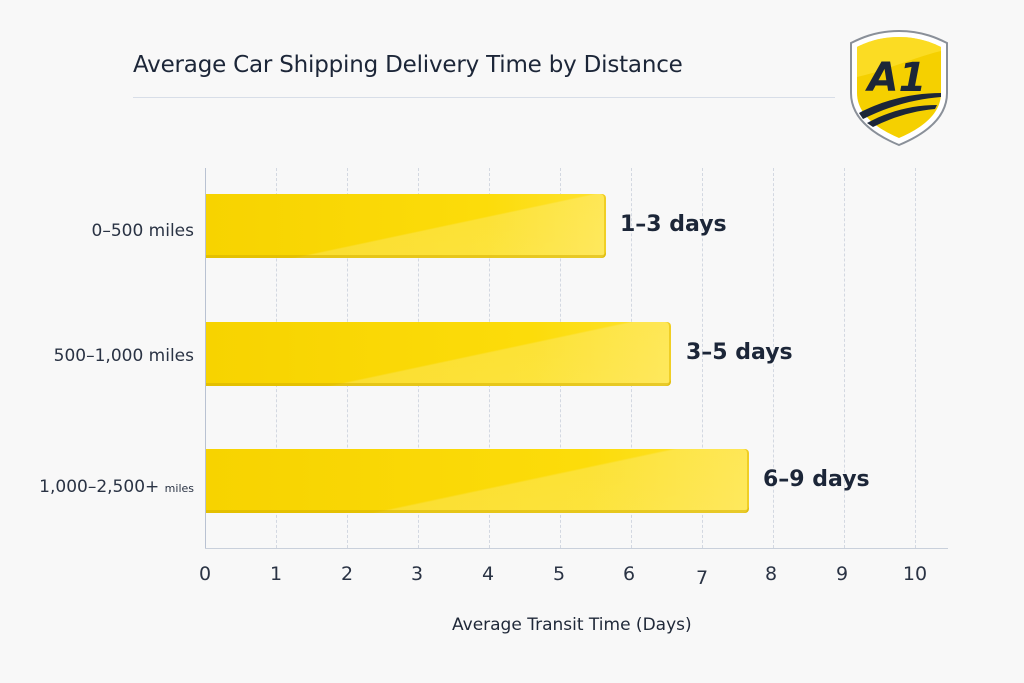 This screenshot has width=1024, height=683. What do you see at coordinates (896, 78) in the screenshot?
I see `svg-text: A1` at bounding box center [896, 78].